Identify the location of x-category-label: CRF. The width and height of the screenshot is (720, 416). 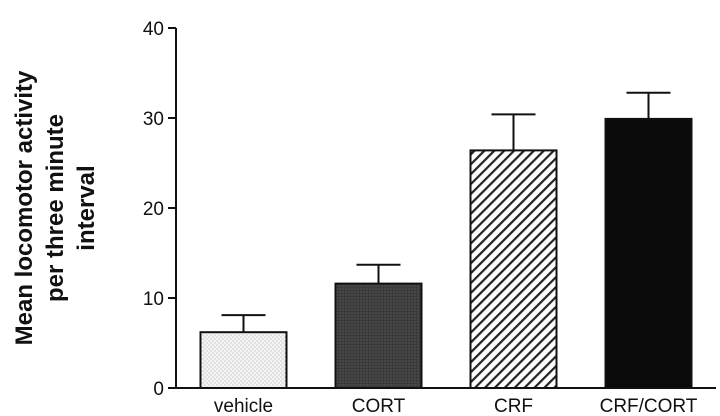
(513, 406).